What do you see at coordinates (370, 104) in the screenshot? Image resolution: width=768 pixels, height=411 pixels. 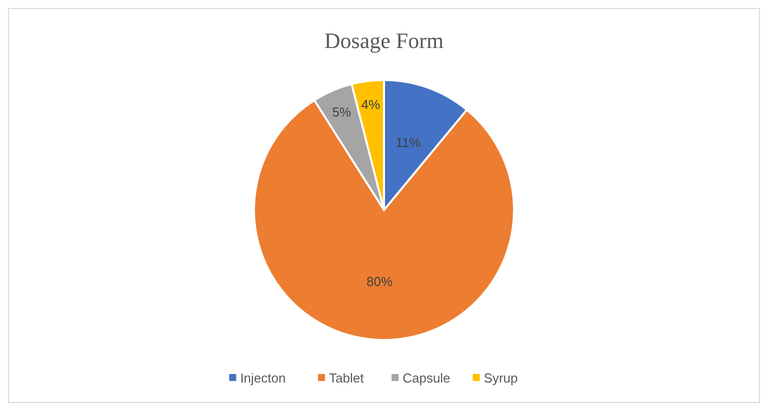 I see `data-label: 4%` at bounding box center [370, 104].